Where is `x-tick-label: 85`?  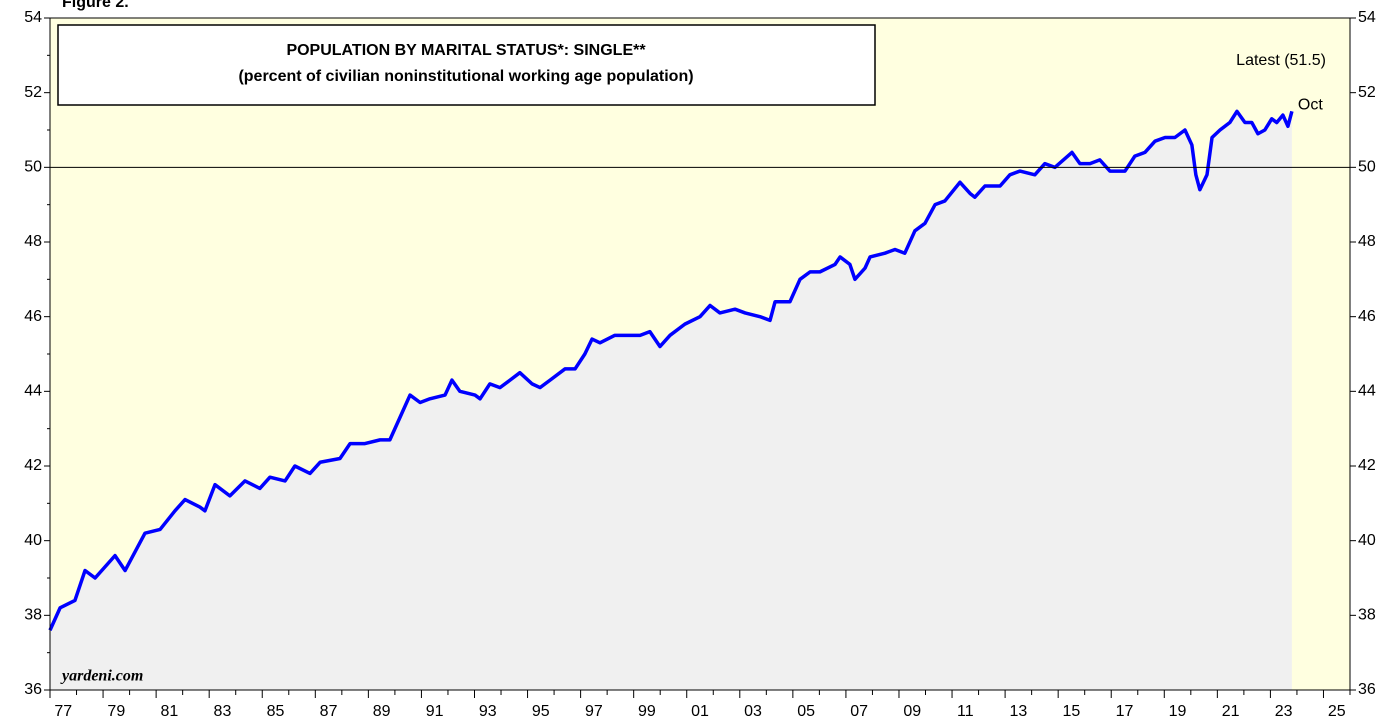
x-tick-label: 85 is located at coordinates (276, 711).